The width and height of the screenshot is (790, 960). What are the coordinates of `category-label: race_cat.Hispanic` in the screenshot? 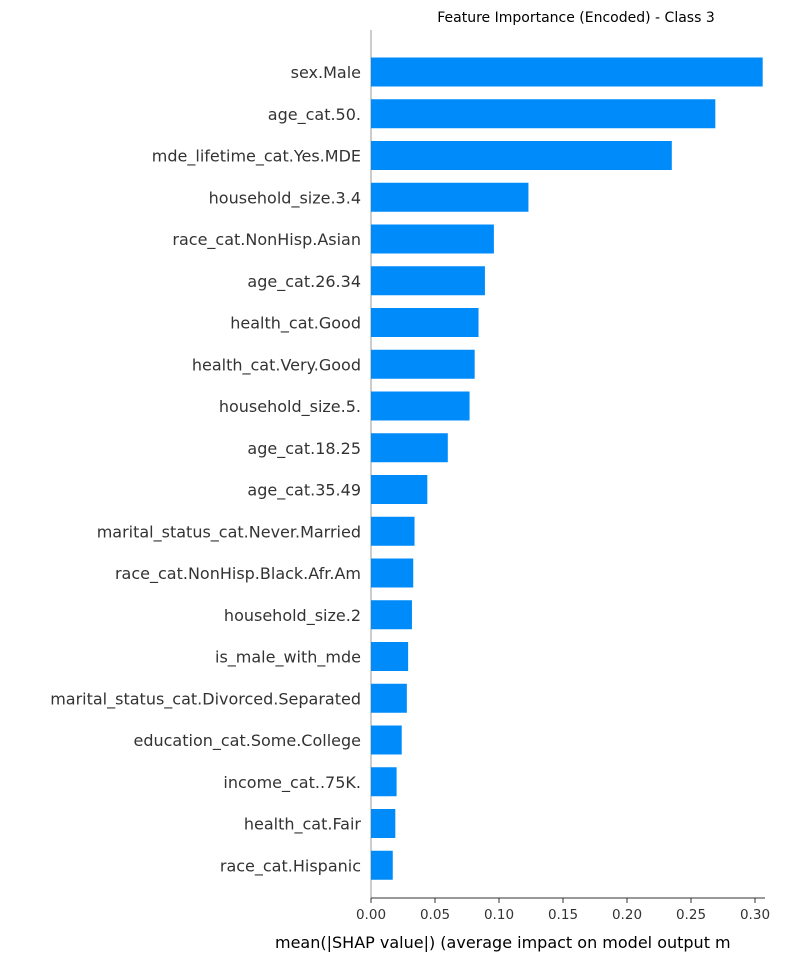 It's located at (290, 866).